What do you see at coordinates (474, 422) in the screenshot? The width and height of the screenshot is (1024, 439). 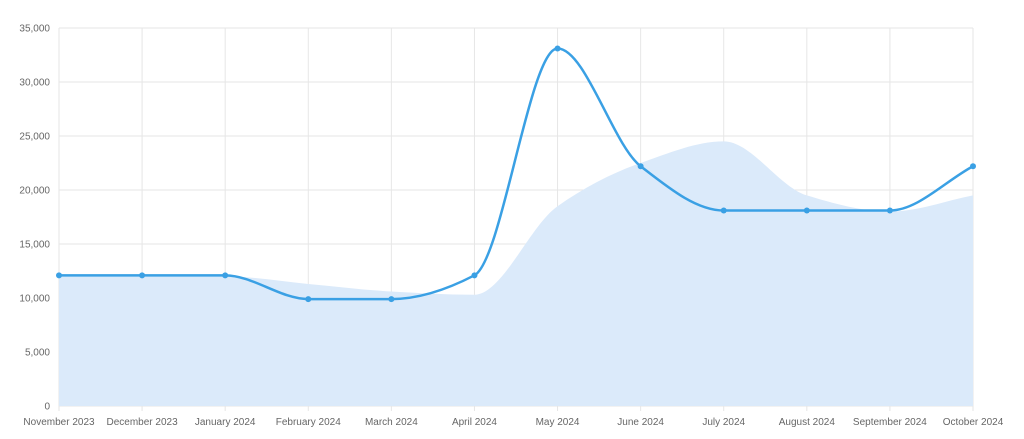 I see `x-tick-label: April 2024` at bounding box center [474, 422].